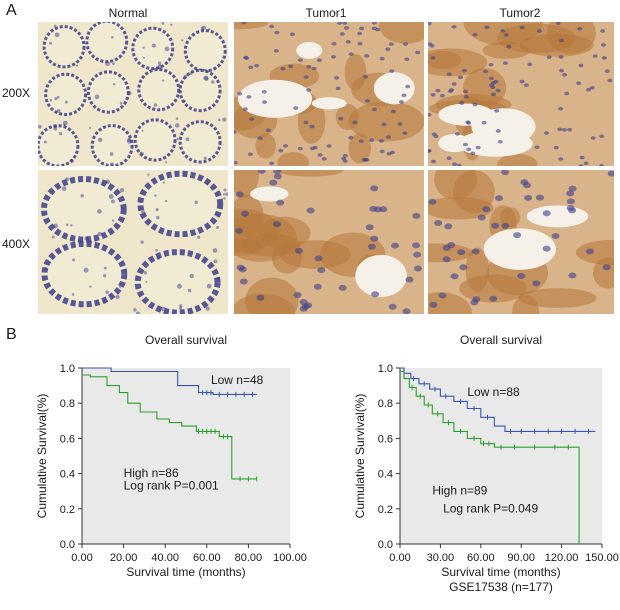 Image resolution: width=620 pixels, height=610 pixels. What do you see at coordinates (501, 587) in the screenshot?
I see `dataset-label: GSE17538 (n=177)` at bounding box center [501, 587].